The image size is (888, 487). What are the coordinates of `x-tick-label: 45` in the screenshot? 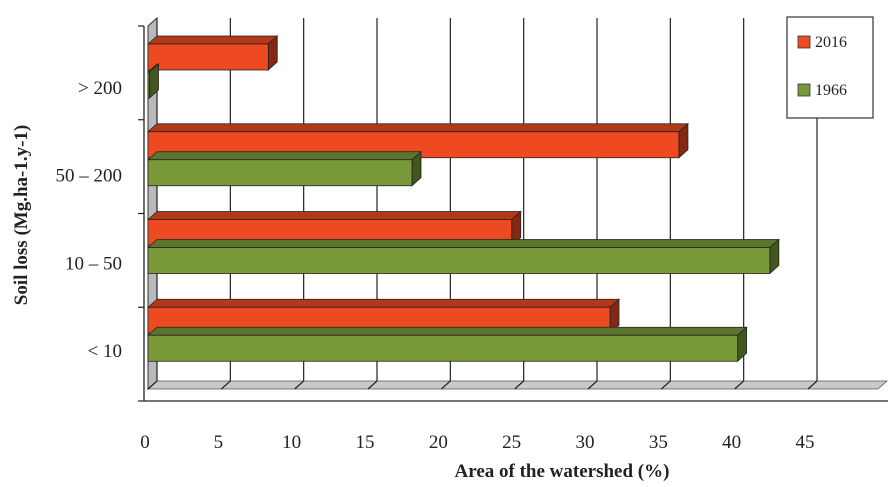 It's located at (805, 442).